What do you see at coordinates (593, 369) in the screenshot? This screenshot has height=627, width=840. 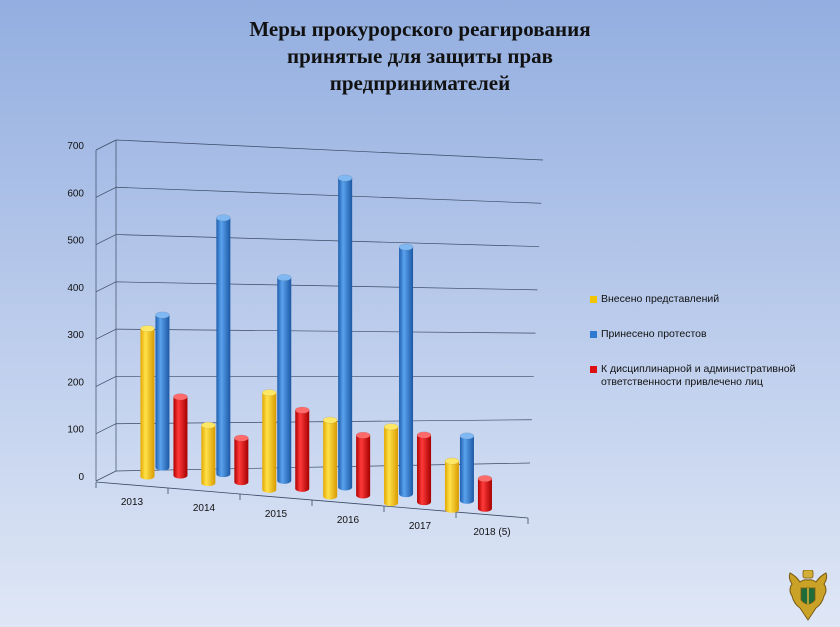 I see `legend-swatch-red` at bounding box center [593, 369].